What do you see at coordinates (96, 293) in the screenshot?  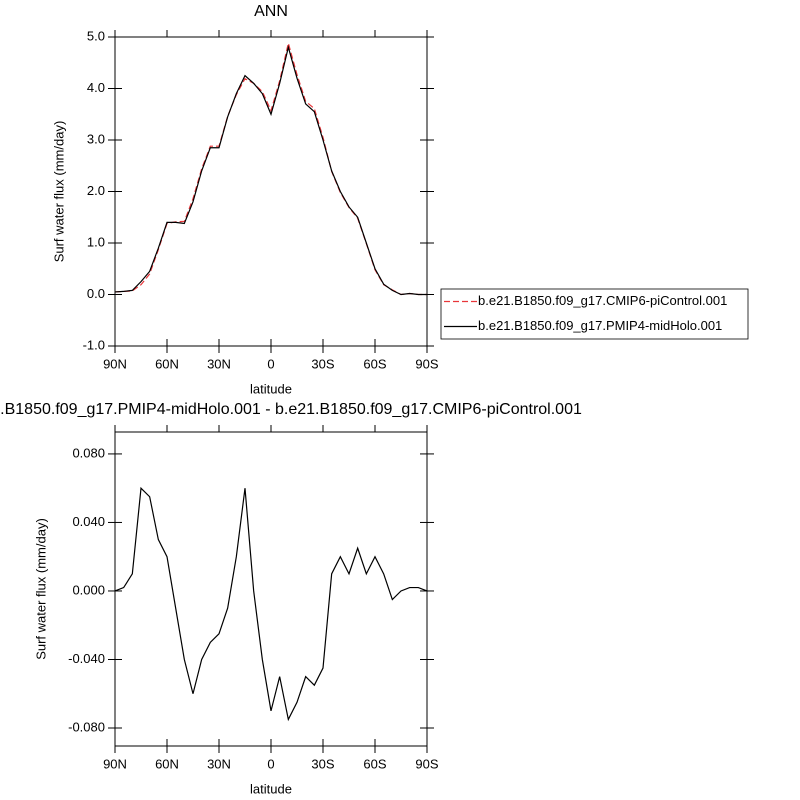 I see `y-tick-label: 0.0` at bounding box center [96, 293].